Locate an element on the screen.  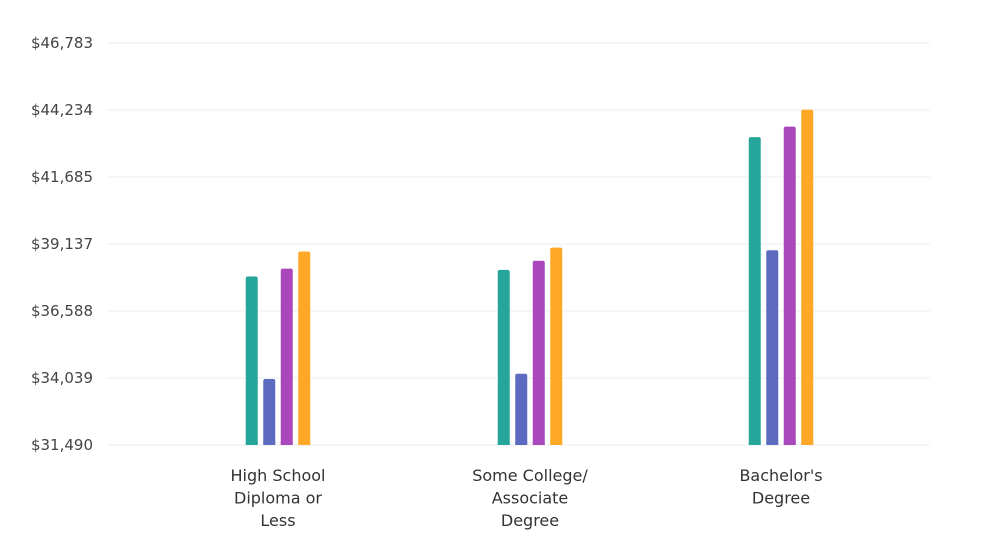
x-category-label-line: High School is located at coordinates (278, 475).